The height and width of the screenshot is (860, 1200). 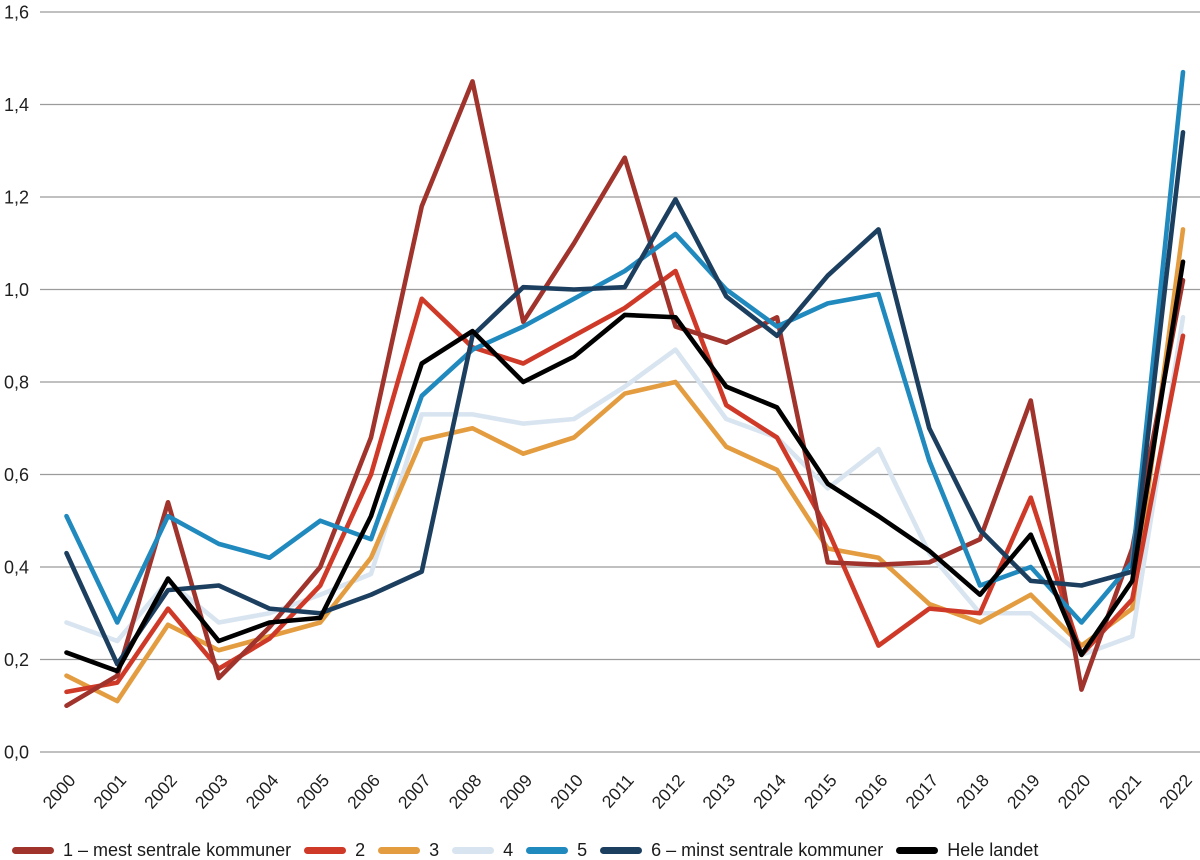 What do you see at coordinates (109, 791) in the screenshot?
I see `x-tick-label: 2001` at bounding box center [109, 791].